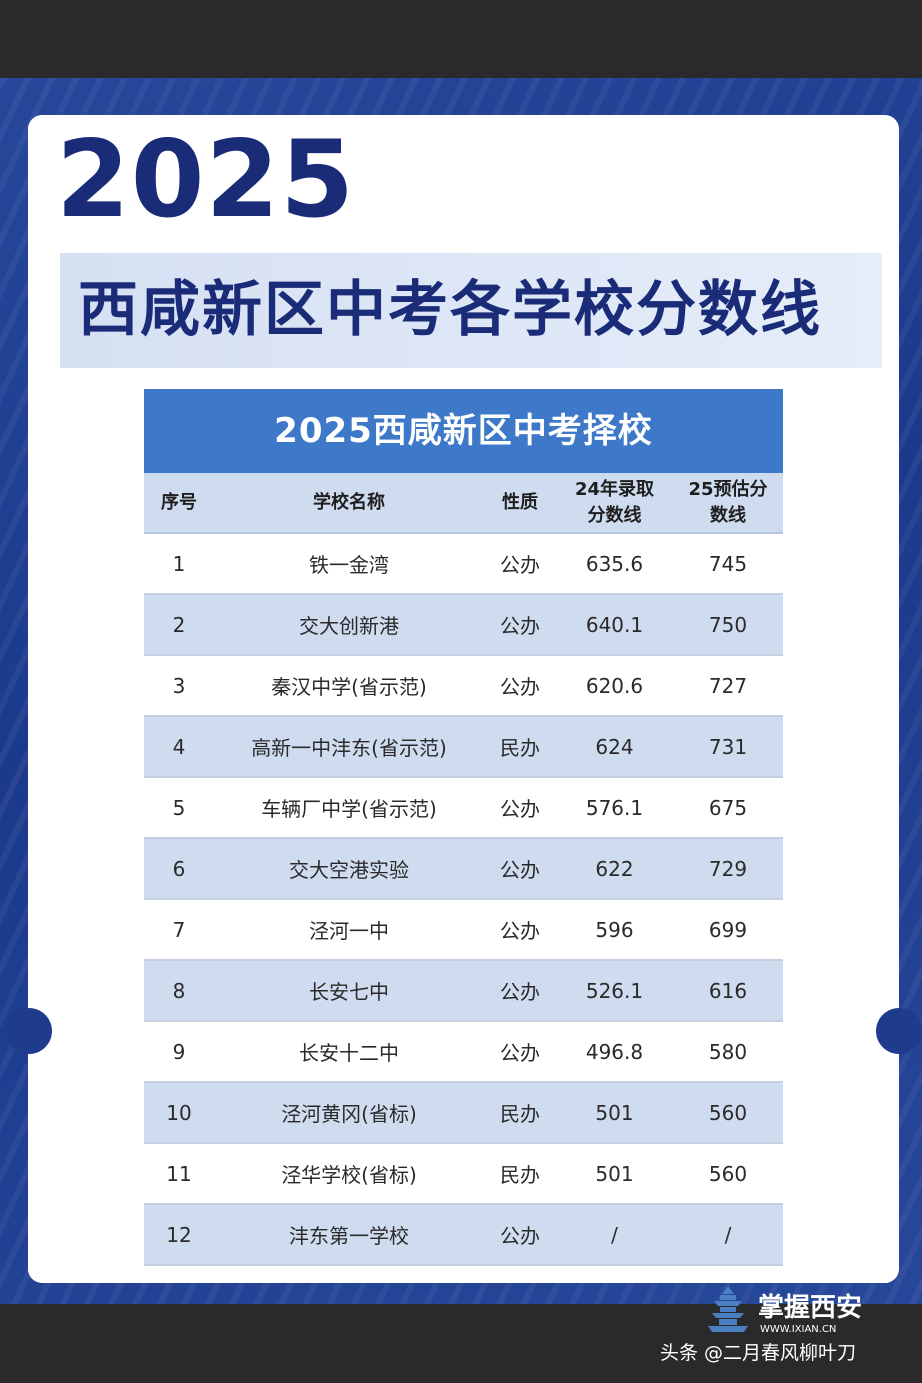  What do you see at coordinates (728, 625) in the screenshot?
I see `cell-score-2025: 750` at bounding box center [728, 625].